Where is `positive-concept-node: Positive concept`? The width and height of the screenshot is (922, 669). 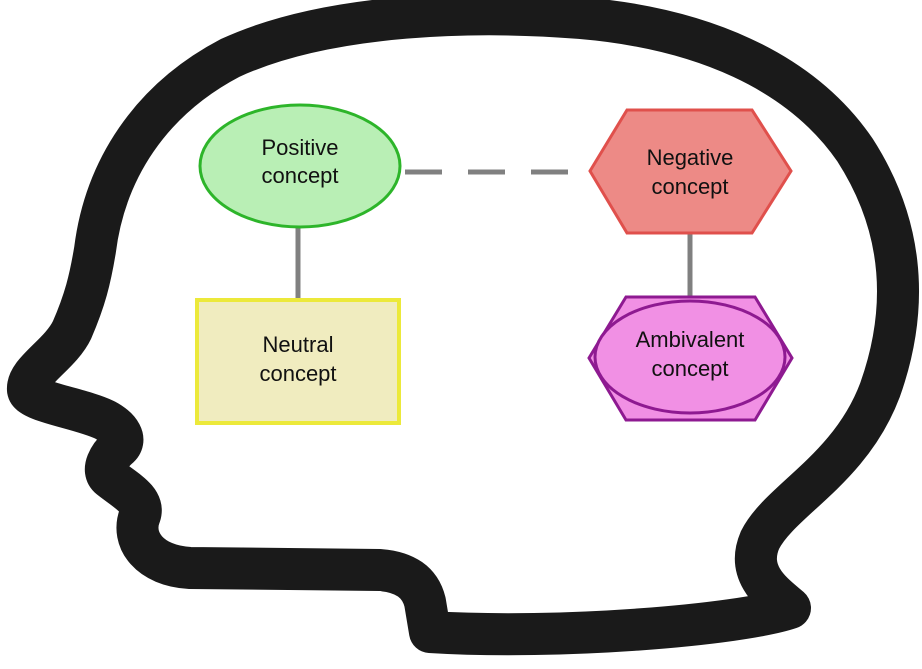 positive-concept-node: Positive concept is located at coordinates (300, 166).